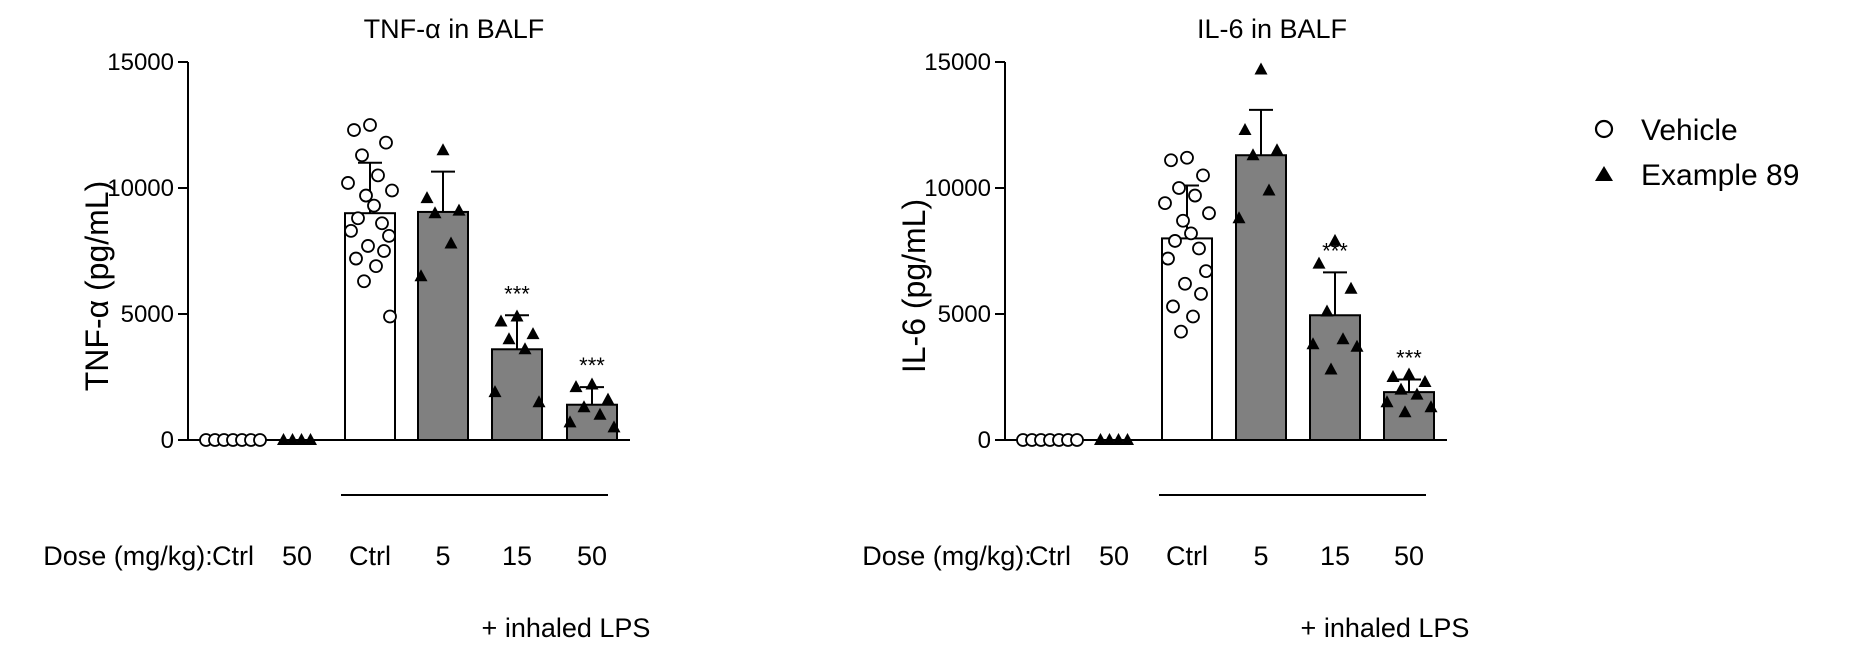 The image size is (1855, 655). What do you see at coordinates (97, 286) in the screenshot?
I see `y-axis-label: TNF-α (pg/mL)` at bounding box center [97, 286].